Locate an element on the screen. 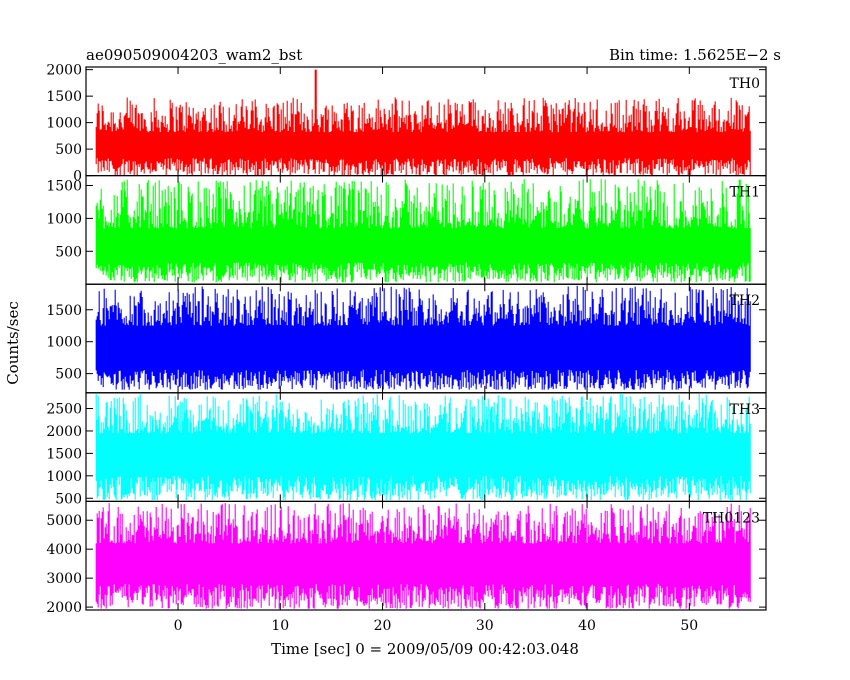  panel-label: TH2 is located at coordinates (745, 301).